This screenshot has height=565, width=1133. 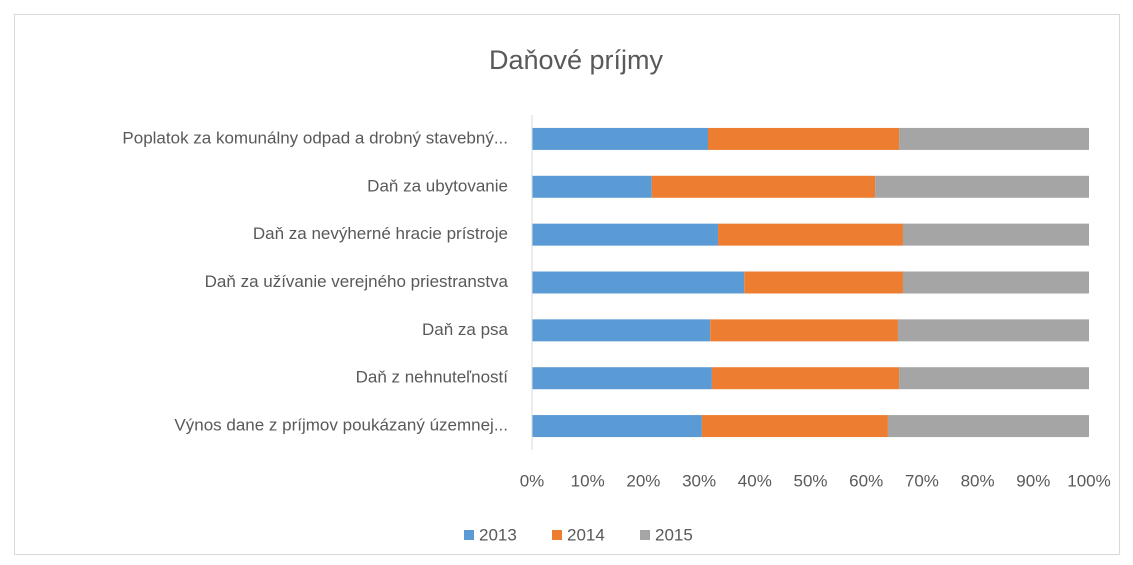 What do you see at coordinates (532, 480) in the screenshot?
I see `x-tick-label: 0%` at bounding box center [532, 480].